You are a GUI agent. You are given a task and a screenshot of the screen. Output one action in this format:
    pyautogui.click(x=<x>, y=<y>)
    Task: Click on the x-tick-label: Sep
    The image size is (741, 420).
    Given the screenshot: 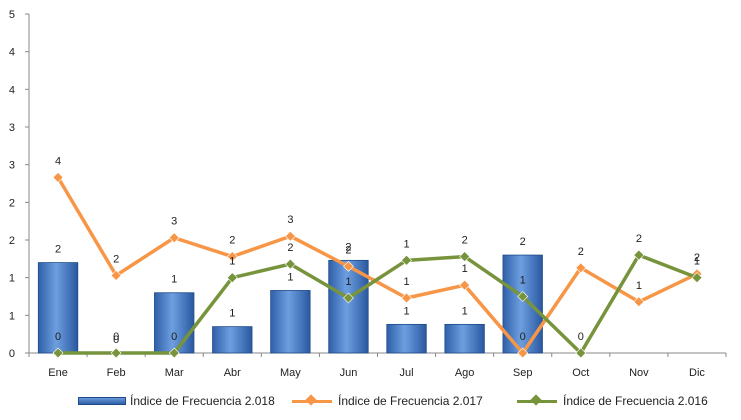 What is the action you would take?
    pyautogui.click(x=523, y=373)
    